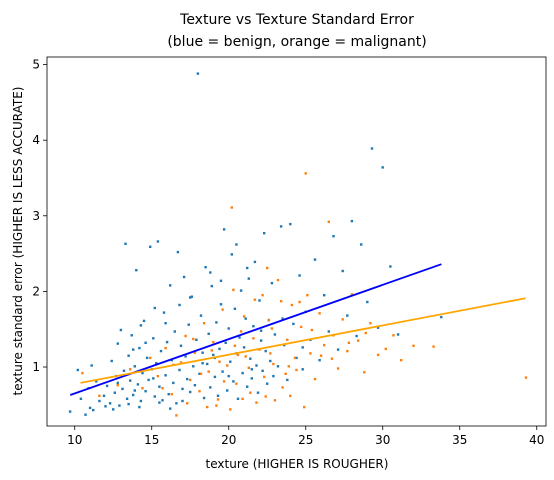 This screenshot has width=554, height=480. Describe the element at coordinates (74, 440) in the screenshot. I see `x-tick-label-10: 10` at that location.